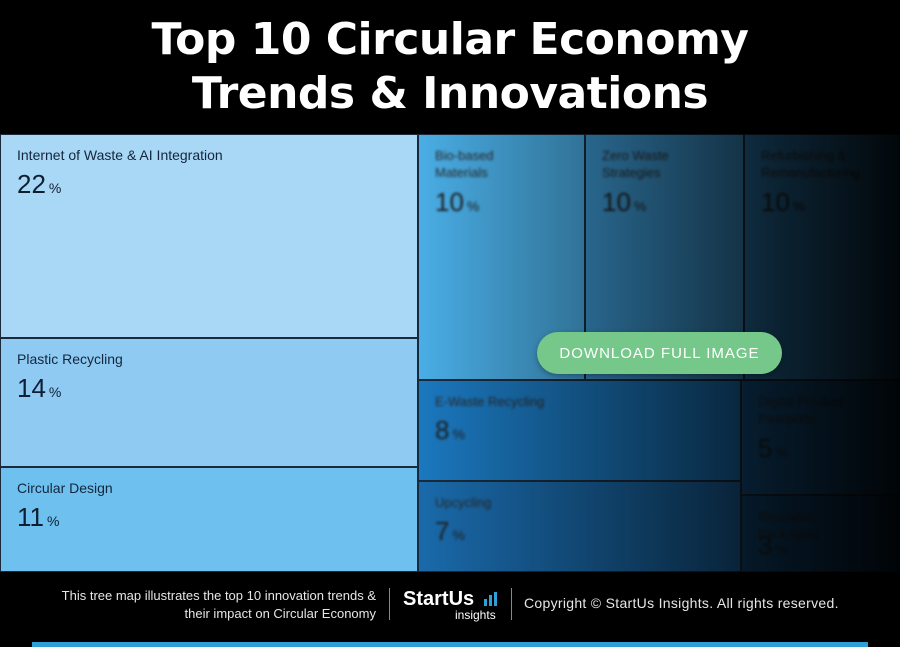 The image size is (900, 647). What do you see at coordinates (450, 93) in the screenshot?
I see `title-line-2: Trends & Innovations` at bounding box center [450, 93].